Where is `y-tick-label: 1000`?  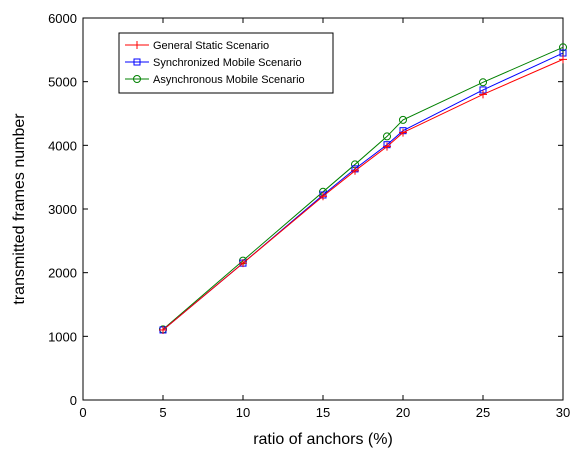
y-tick-label: 1000 is located at coordinates (62, 336).